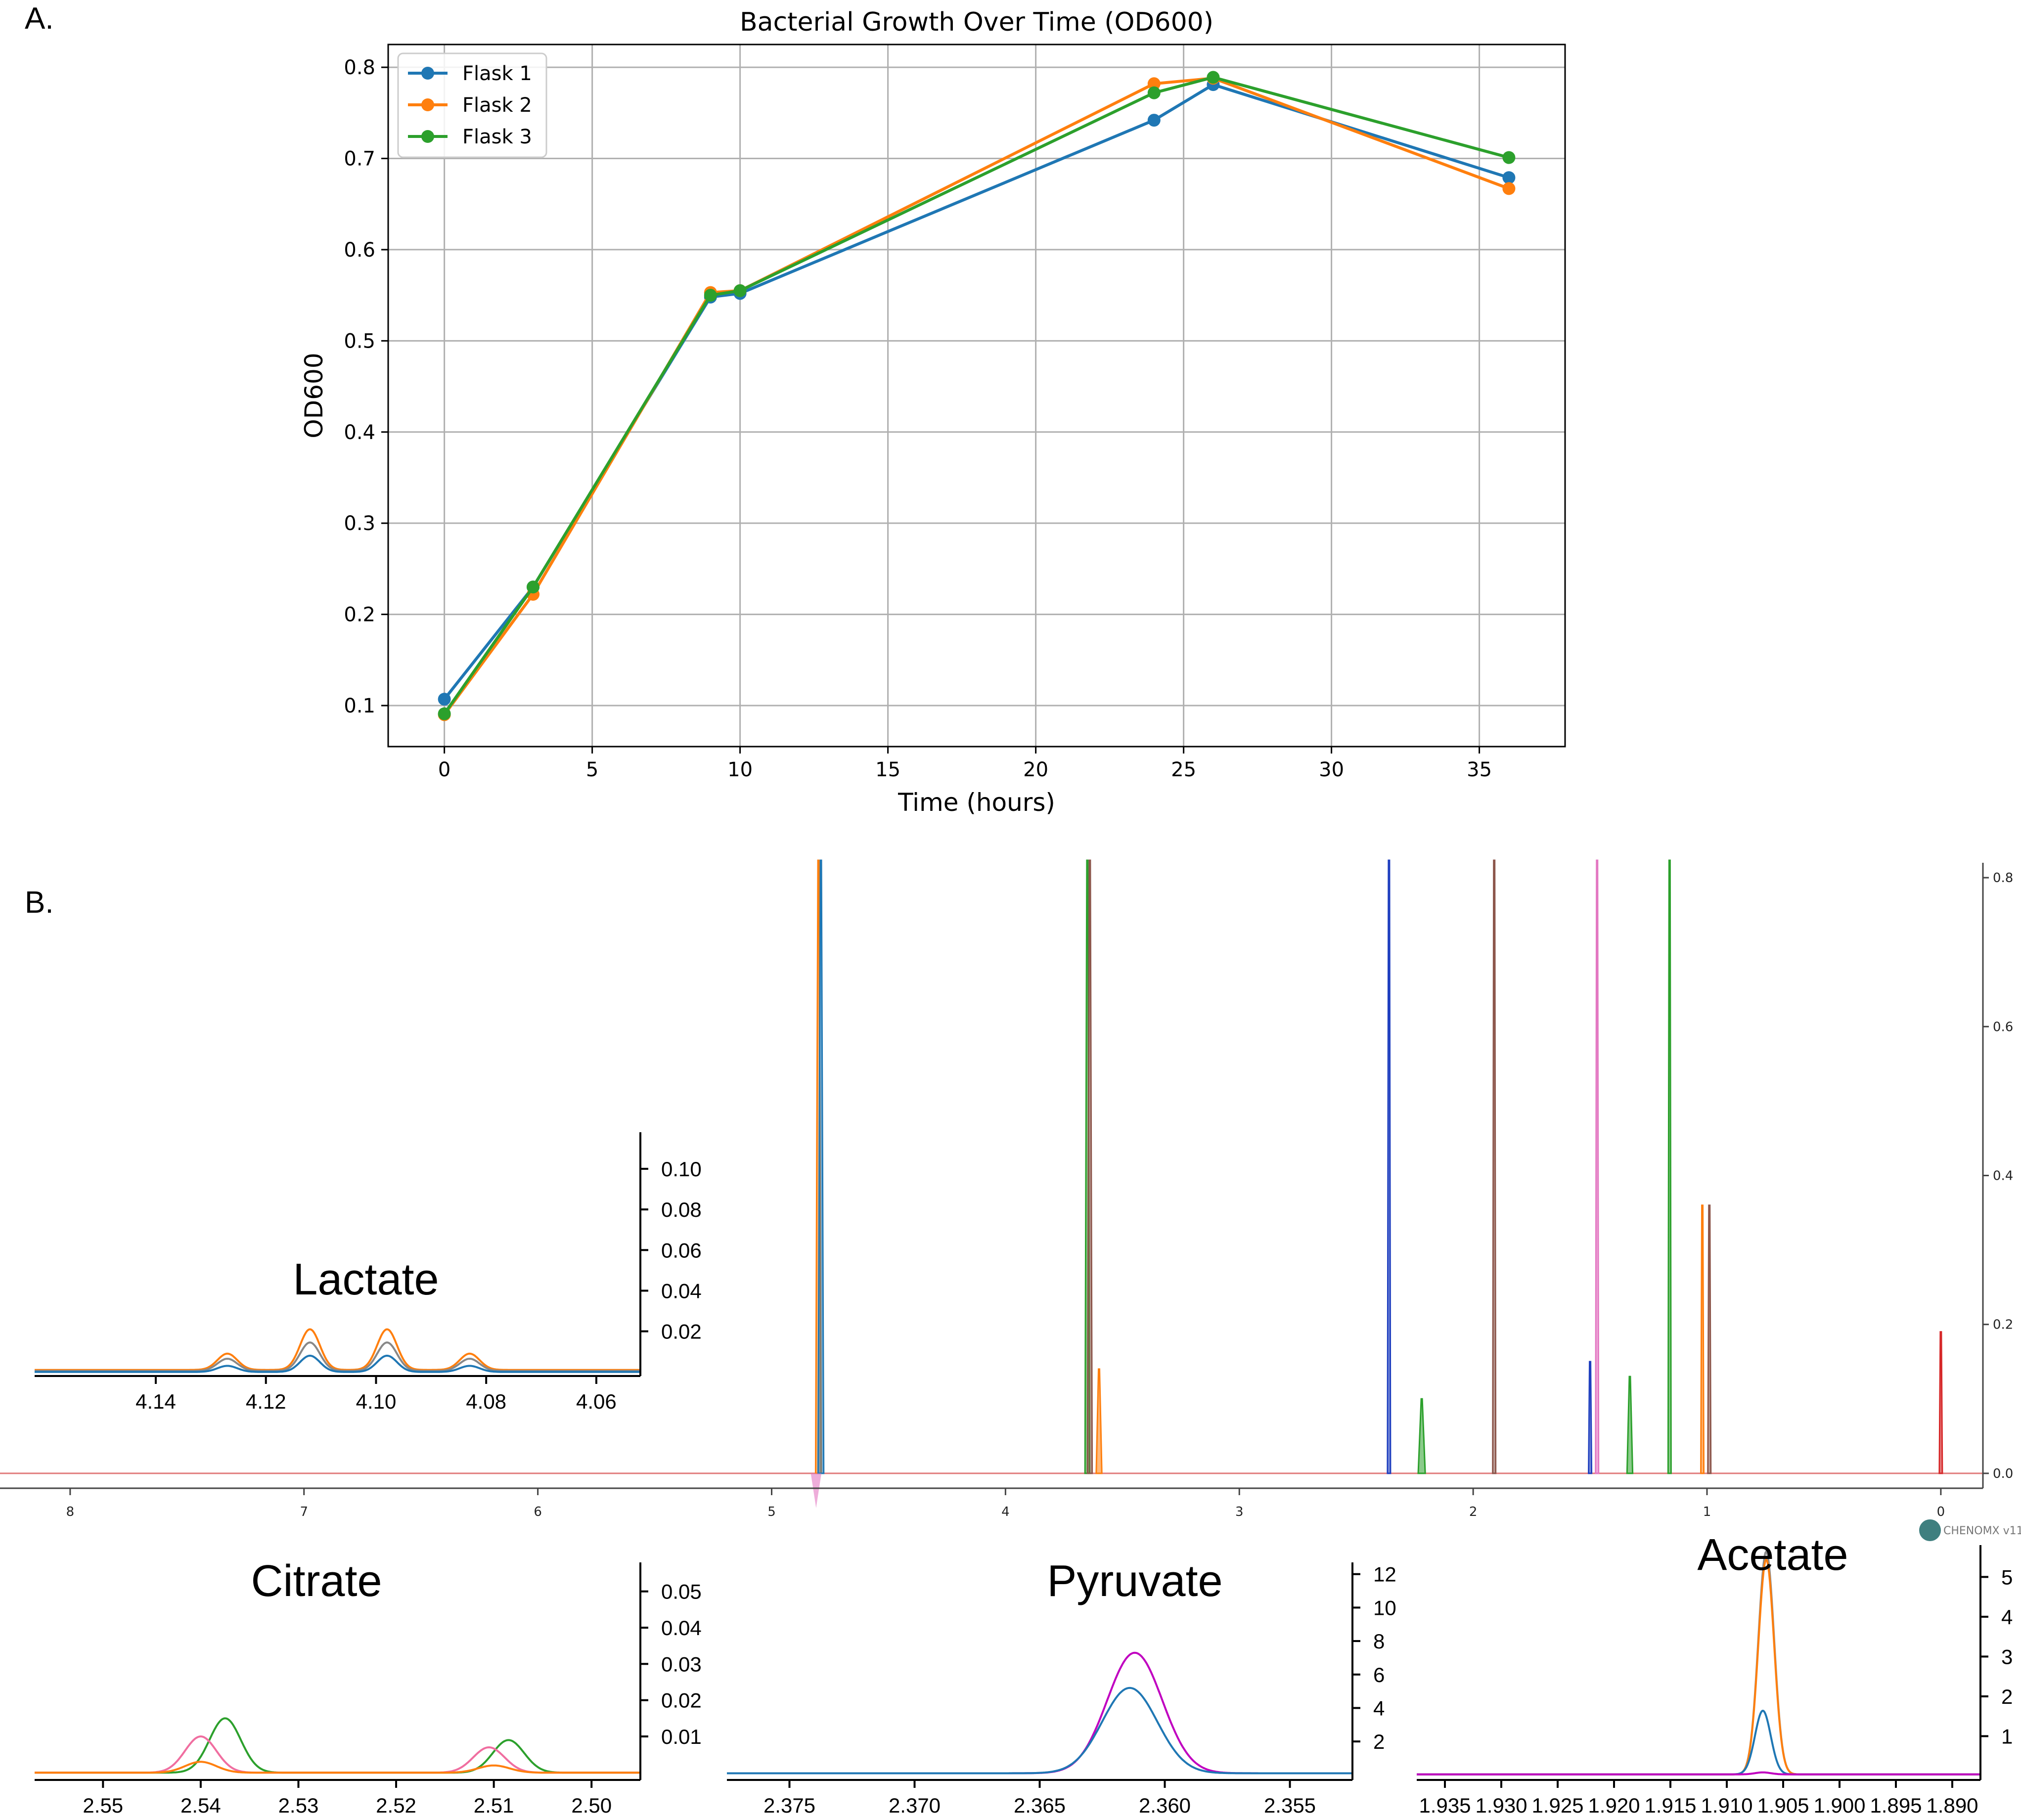  Describe the element at coordinates (1134, 1581) in the screenshot. I see `inset-title: Pyruvate` at that location.